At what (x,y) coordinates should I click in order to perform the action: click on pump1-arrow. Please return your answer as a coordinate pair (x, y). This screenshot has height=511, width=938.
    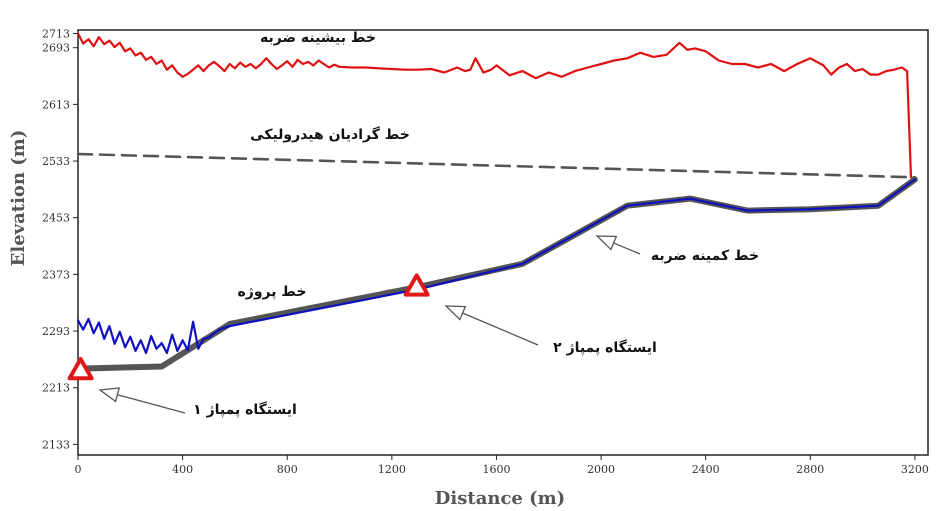
    Looking at the image, I should click on (142, 400).